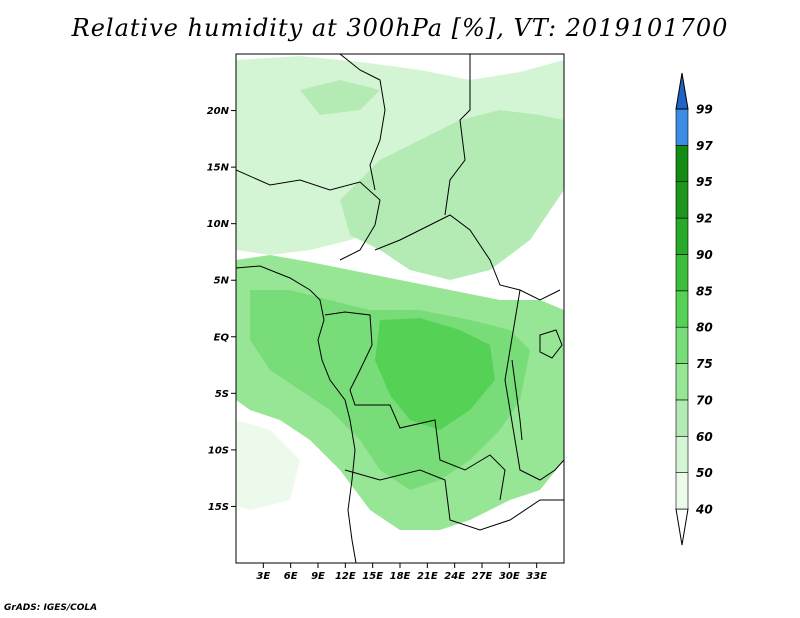  What do you see at coordinates (218, 111) in the screenshot?
I see `lat-tick-label: 20N` at bounding box center [218, 111].